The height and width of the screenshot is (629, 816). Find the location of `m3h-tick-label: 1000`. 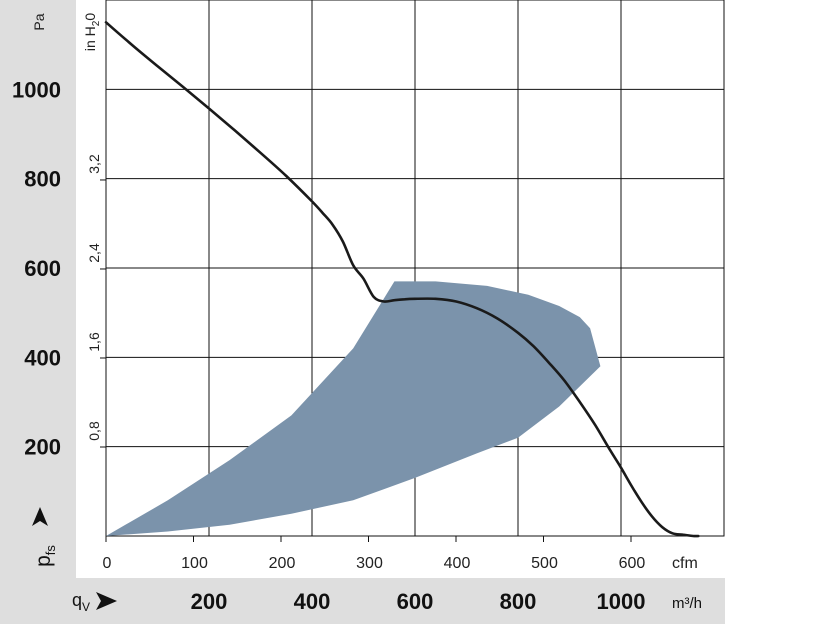

m3h-tick-label: 1000 is located at coordinates (621, 601).